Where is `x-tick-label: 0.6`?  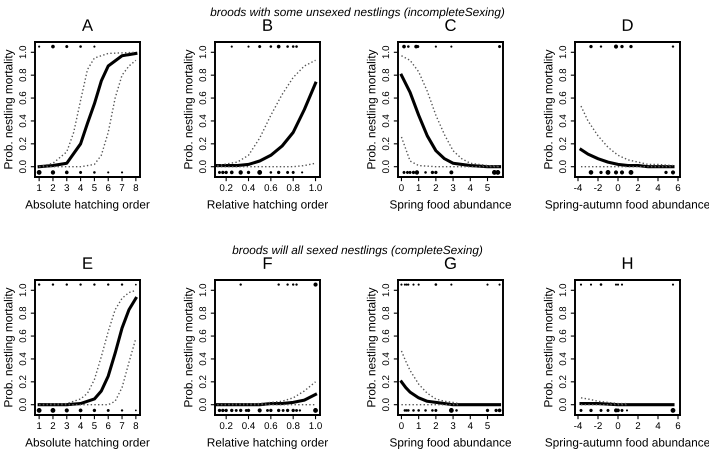 x-tick-label: 0.6 is located at coordinates (271, 188).